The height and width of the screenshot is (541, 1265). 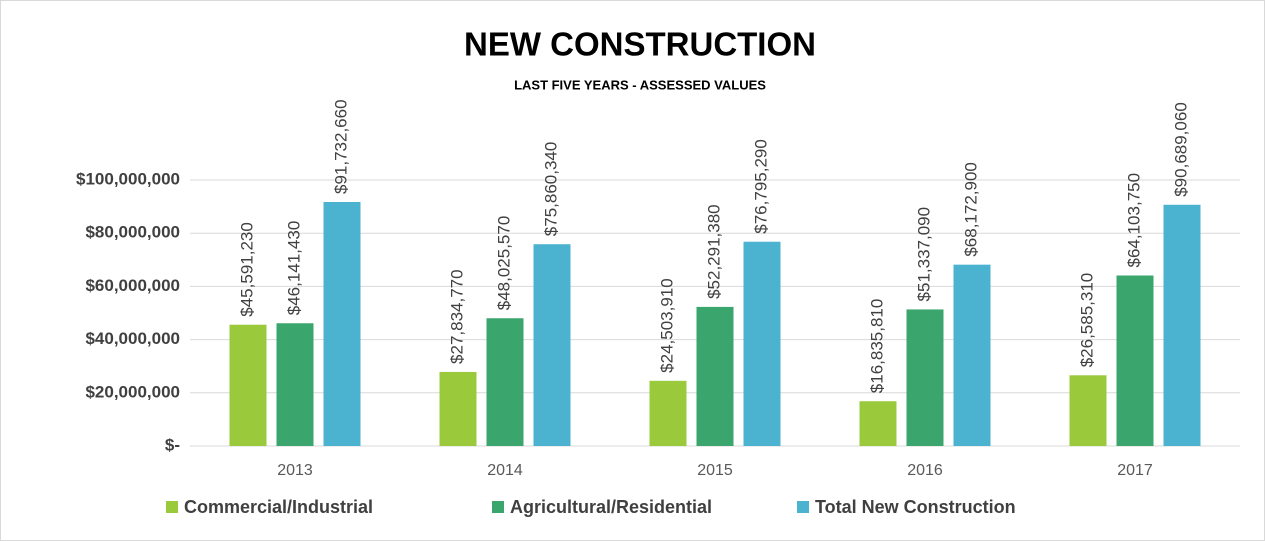 I want to click on value-label: $24,503,910, so click(x=666, y=325).